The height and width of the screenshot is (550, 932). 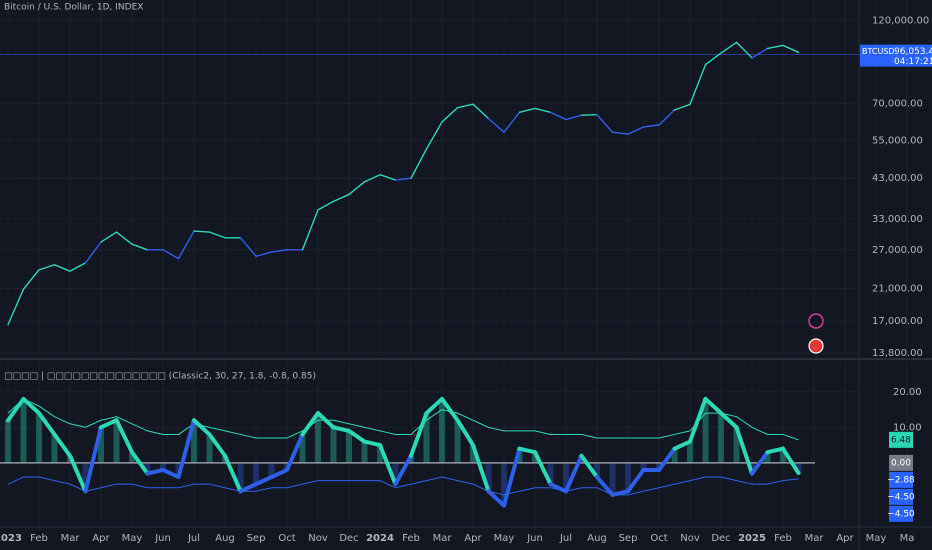 What do you see at coordinates (783, 538) in the screenshot?
I see `x-tick-label: Feb` at bounding box center [783, 538].